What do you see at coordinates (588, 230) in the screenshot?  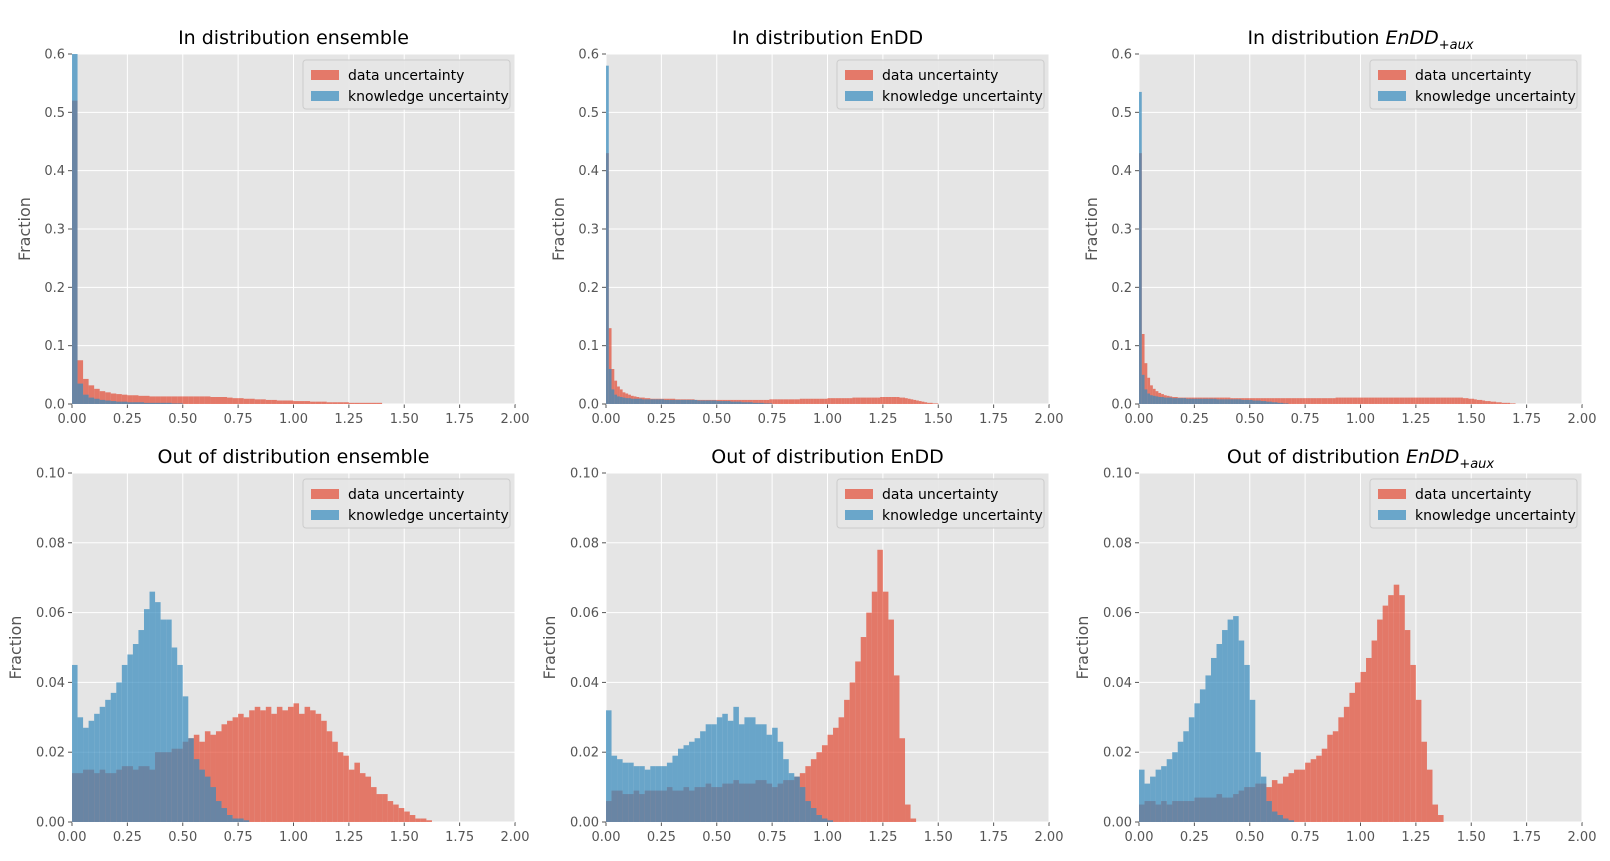 I see `y-tick-label: 0.3` at bounding box center [588, 230].